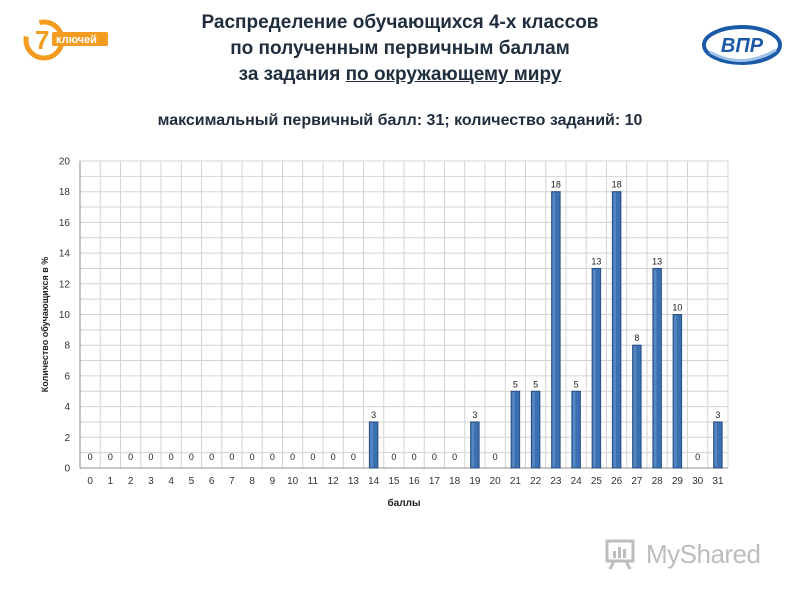  I want to click on y-tick-label: 18, so click(65, 192).